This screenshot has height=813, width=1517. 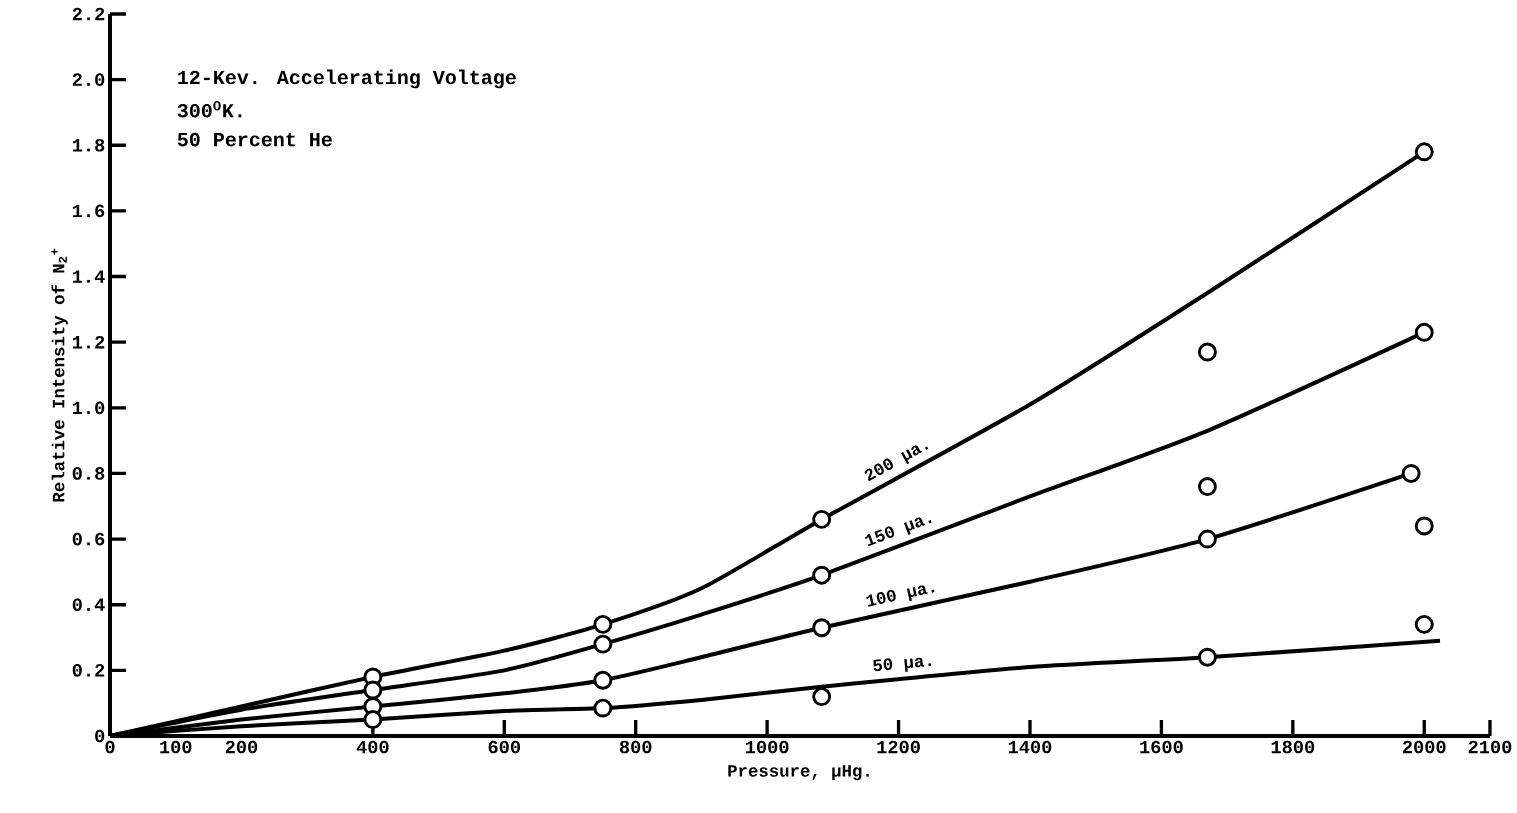 What do you see at coordinates (209, 109) in the screenshot?
I see `annotation: 300$^{O}$K.` at bounding box center [209, 109].